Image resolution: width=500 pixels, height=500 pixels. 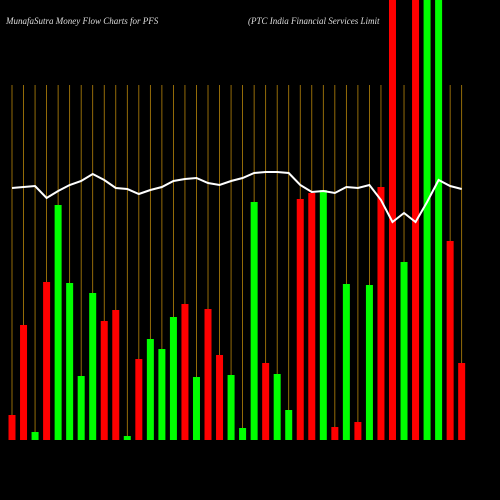 I want to click on chart-subtitle: (PTC India Financial Services Limit, so click(x=314, y=21).